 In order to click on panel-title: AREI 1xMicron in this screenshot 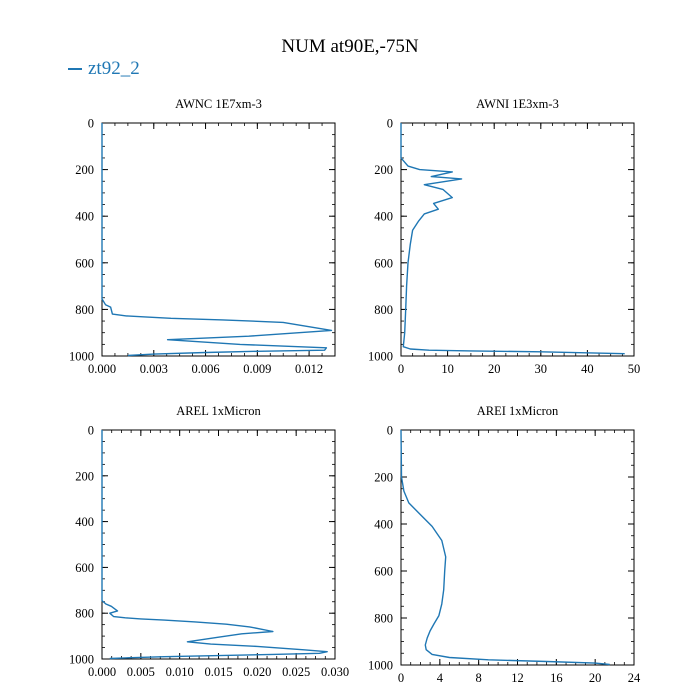, I will do `click(518, 411)`.